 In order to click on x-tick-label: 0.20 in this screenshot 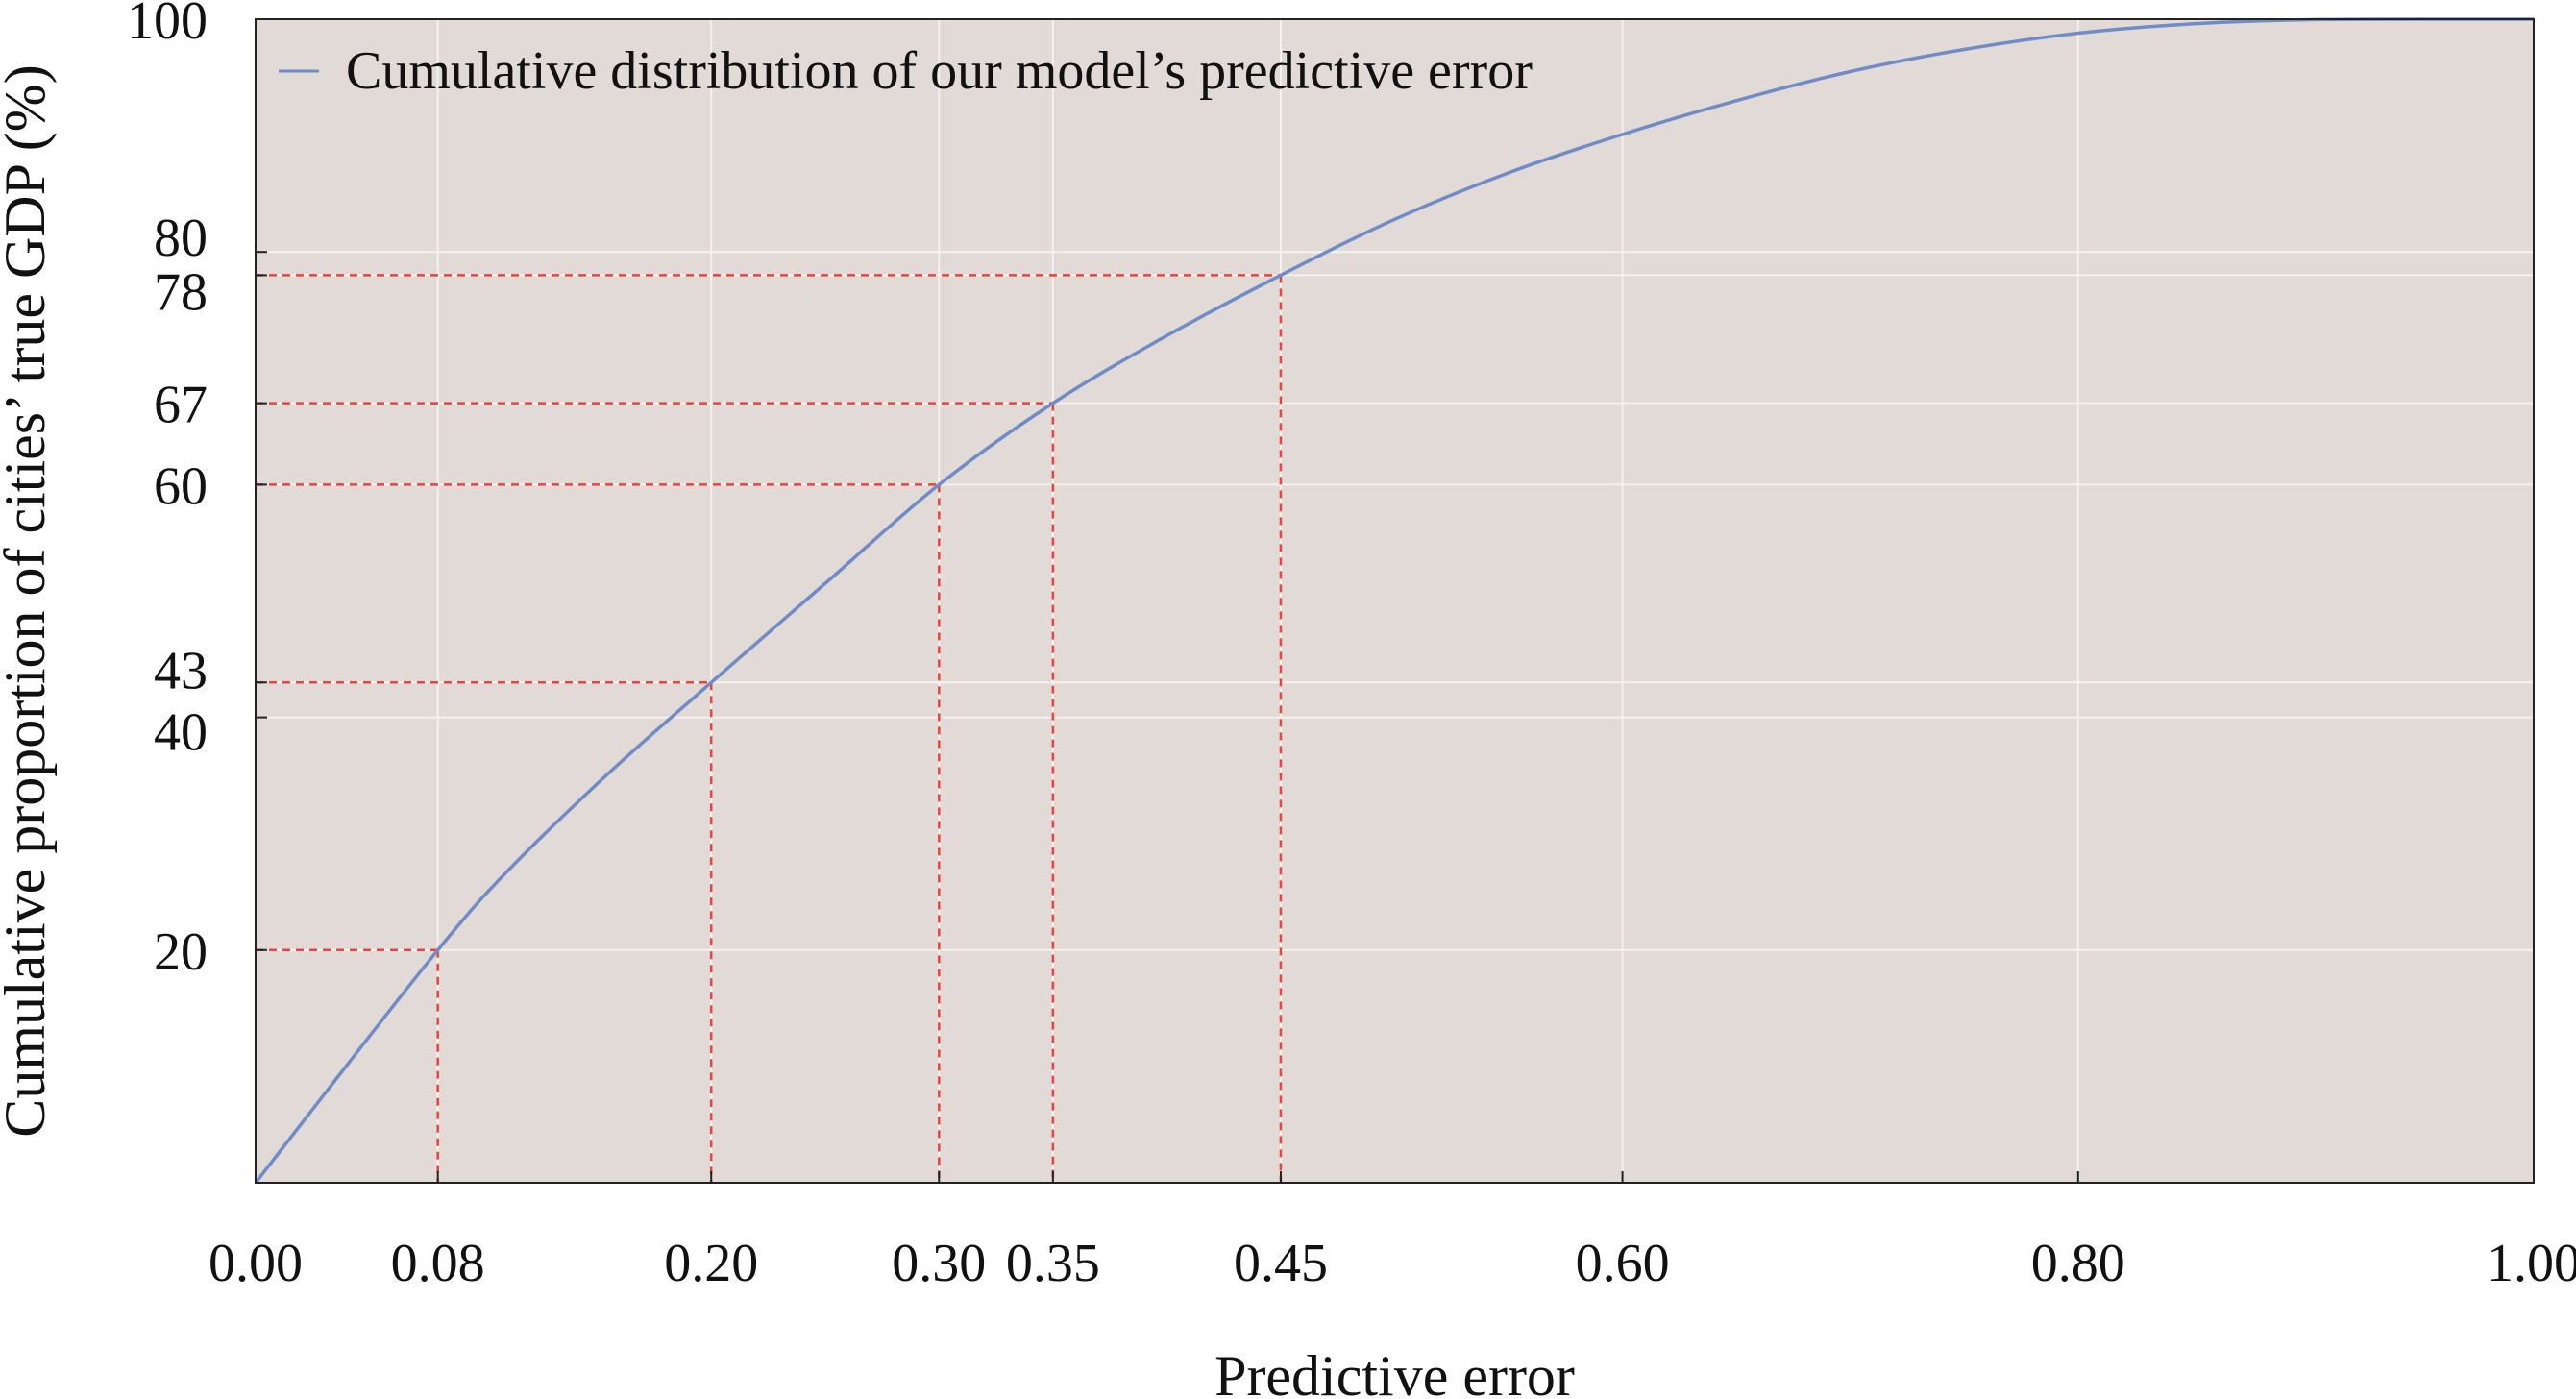, I will do `click(711, 1263)`.